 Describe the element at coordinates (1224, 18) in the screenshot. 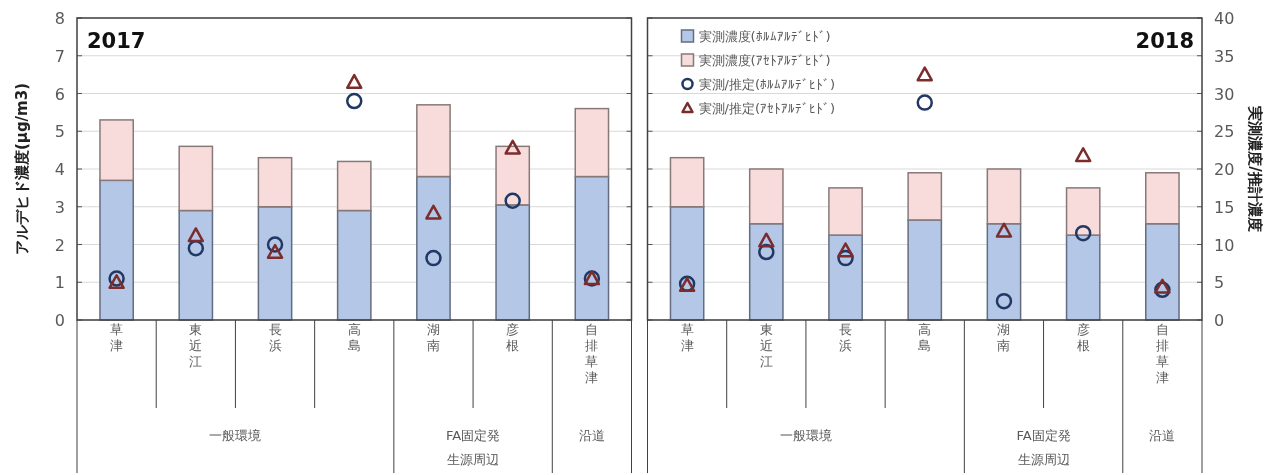

I see `y2-tick-label: 40` at that location.